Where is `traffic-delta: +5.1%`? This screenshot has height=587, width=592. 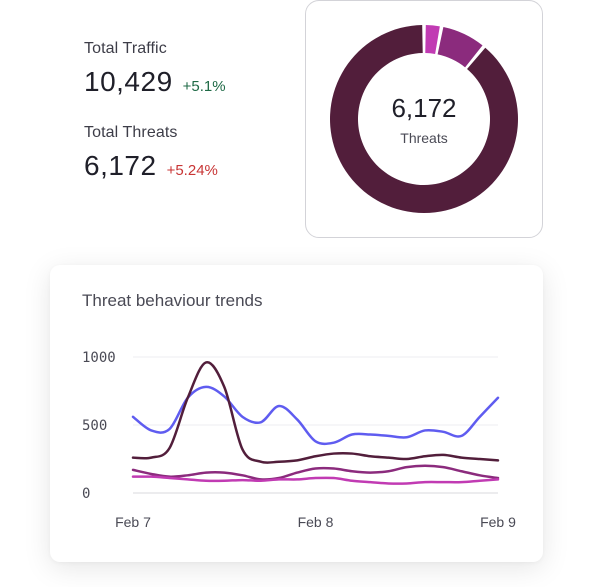 traffic-delta: +5.1% is located at coordinates (204, 86).